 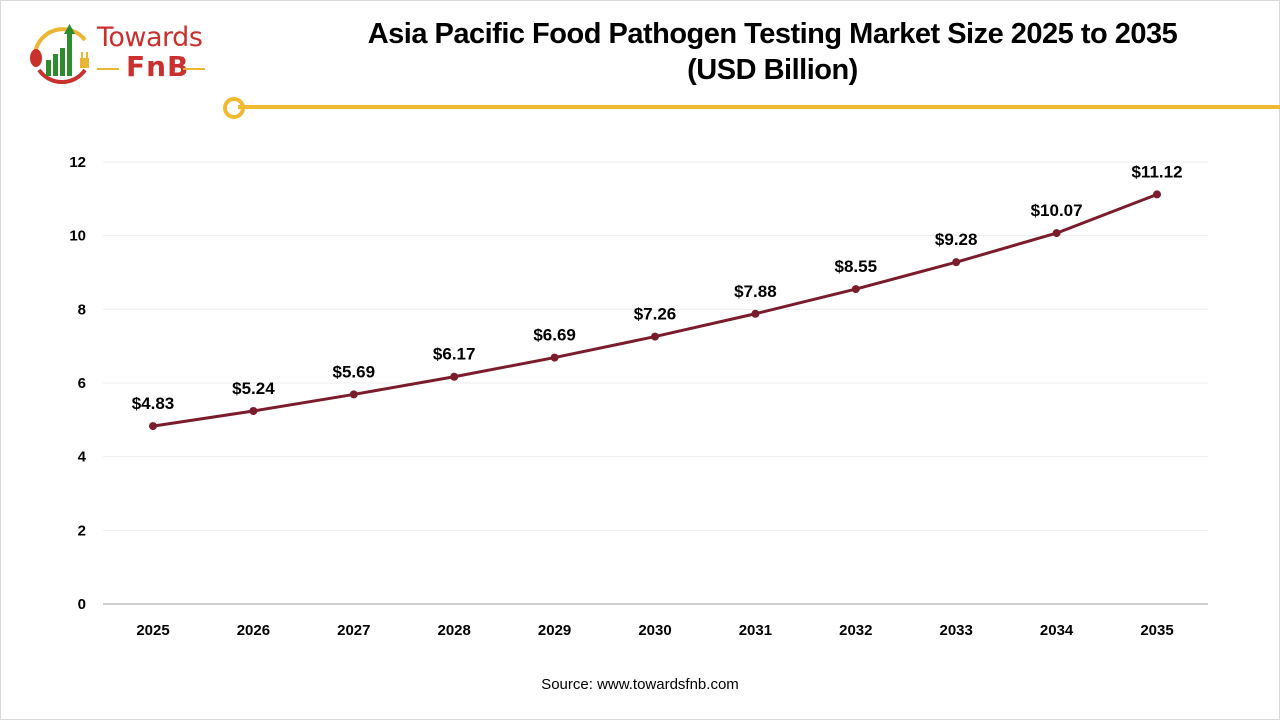 I want to click on data-value-label: $6.69, so click(x=554, y=335).